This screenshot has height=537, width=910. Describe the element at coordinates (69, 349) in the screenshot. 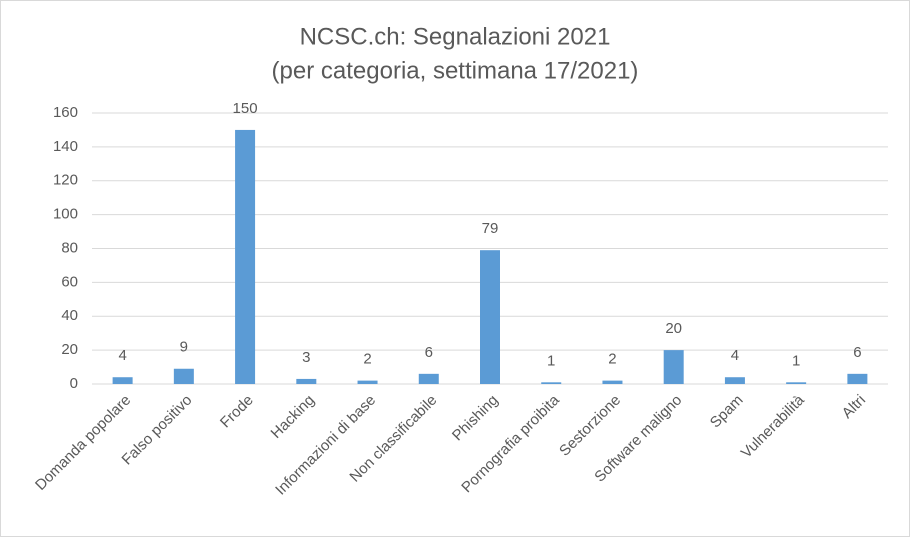

I see `y-tick-label: 20` at that location.